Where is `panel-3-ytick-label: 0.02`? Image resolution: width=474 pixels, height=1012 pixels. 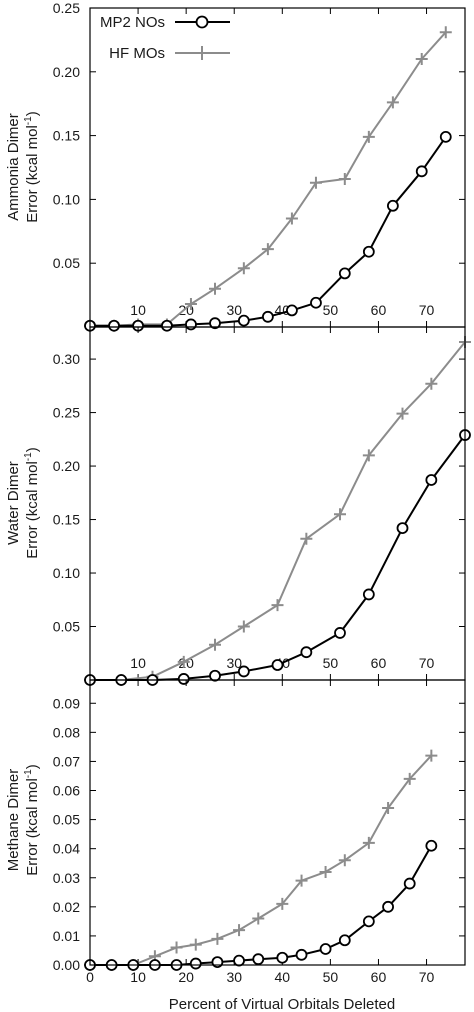 panel-3-ytick-label: 0.02 is located at coordinates (66, 907).